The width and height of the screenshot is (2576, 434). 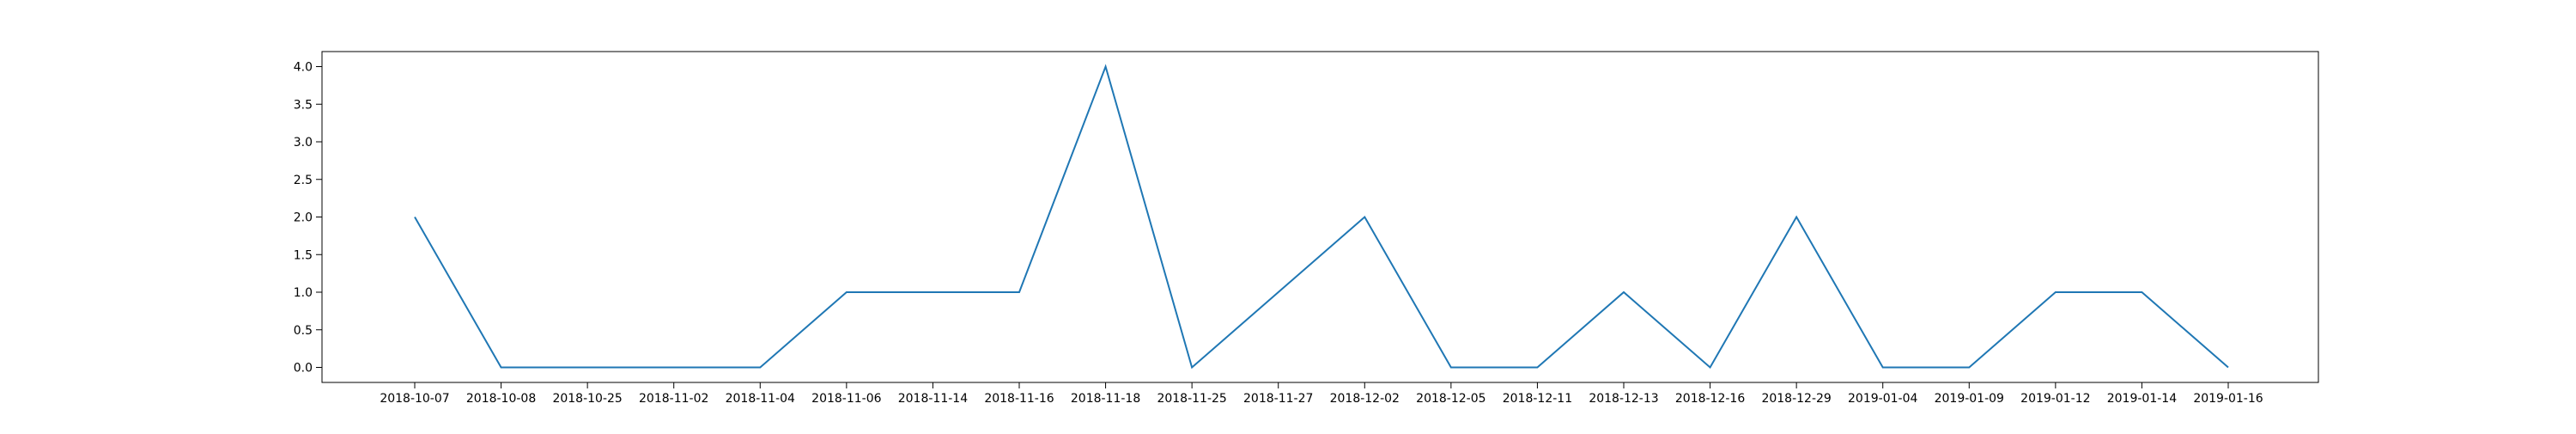 I want to click on y-tick-label: 1.5, so click(x=303, y=255).